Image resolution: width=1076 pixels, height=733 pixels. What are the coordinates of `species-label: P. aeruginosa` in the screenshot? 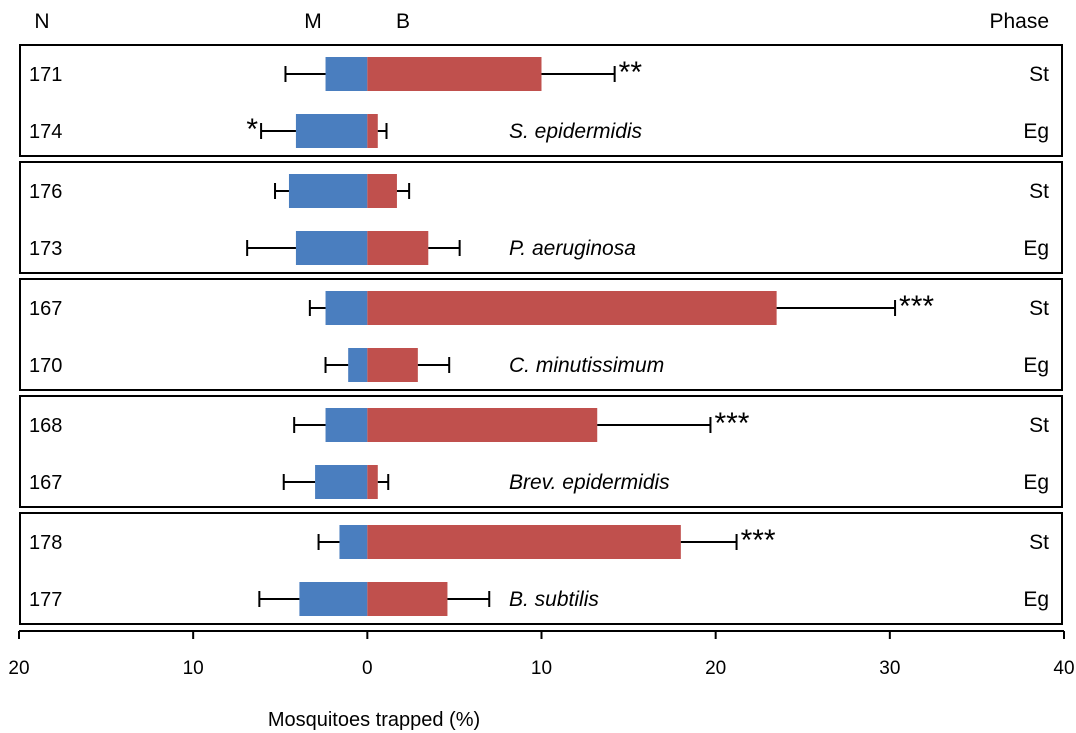 It's located at (572, 248).